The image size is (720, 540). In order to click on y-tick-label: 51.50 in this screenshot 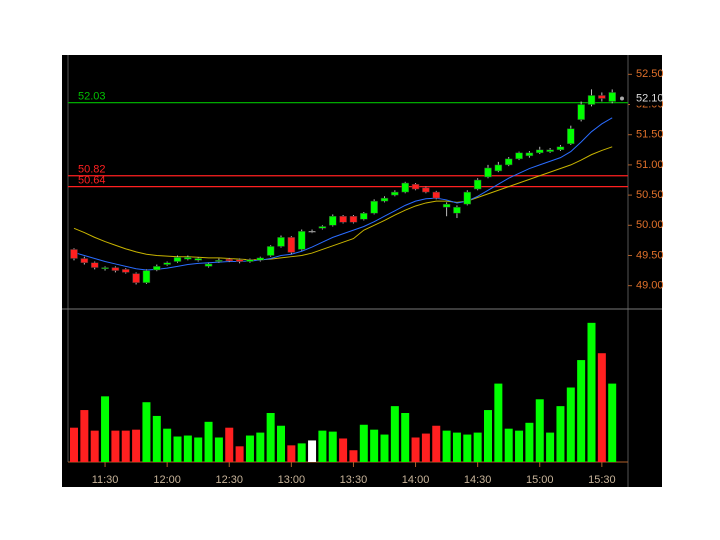, I will do `click(650, 135)`.